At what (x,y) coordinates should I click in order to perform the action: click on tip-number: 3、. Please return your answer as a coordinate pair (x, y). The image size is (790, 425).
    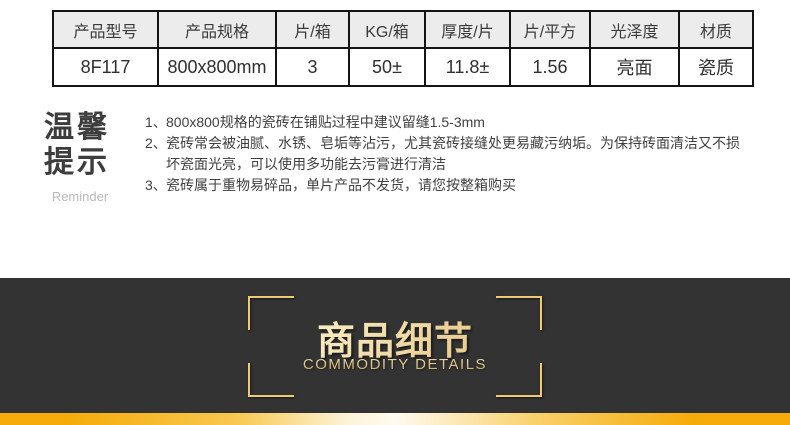
    Looking at the image, I should click on (156, 185).